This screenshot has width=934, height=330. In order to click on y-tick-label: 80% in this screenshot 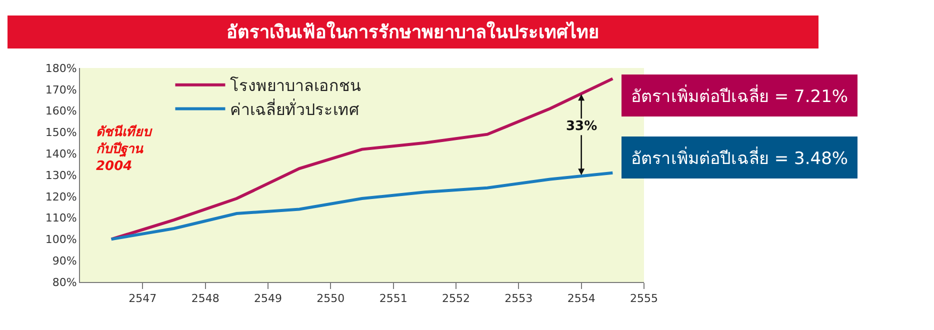, I will do `click(64, 282)`.